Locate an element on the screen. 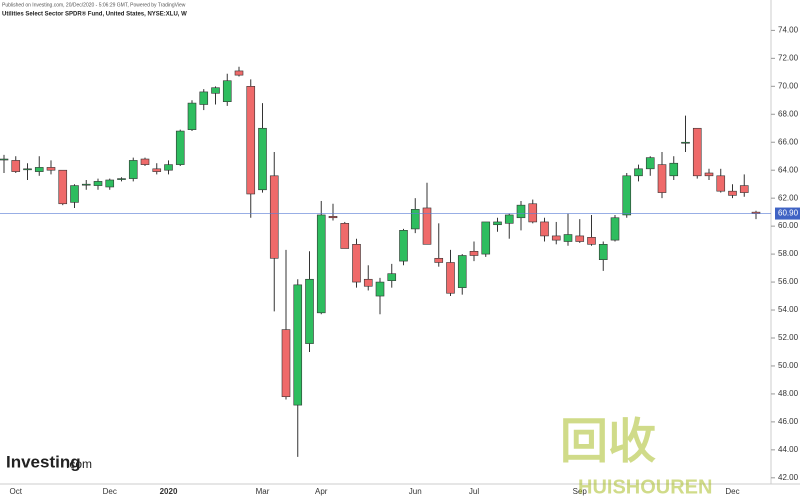 The width and height of the screenshot is (800, 500). watermark: 回收 is located at coordinates (608, 442).